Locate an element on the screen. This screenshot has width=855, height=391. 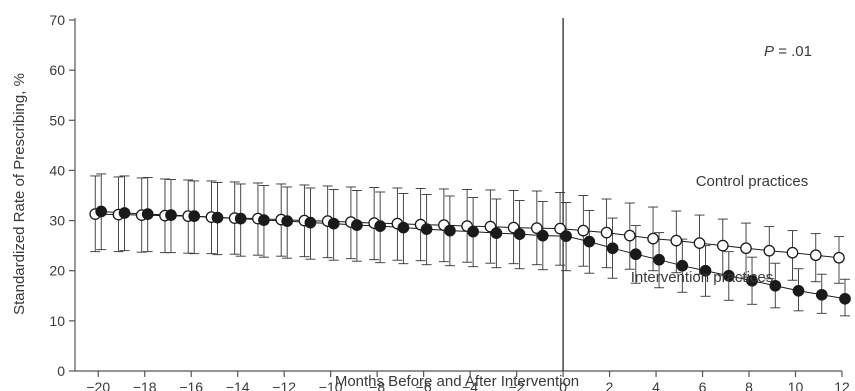
series-label-intervention: Intervention practices is located at coordinates (702, 277).